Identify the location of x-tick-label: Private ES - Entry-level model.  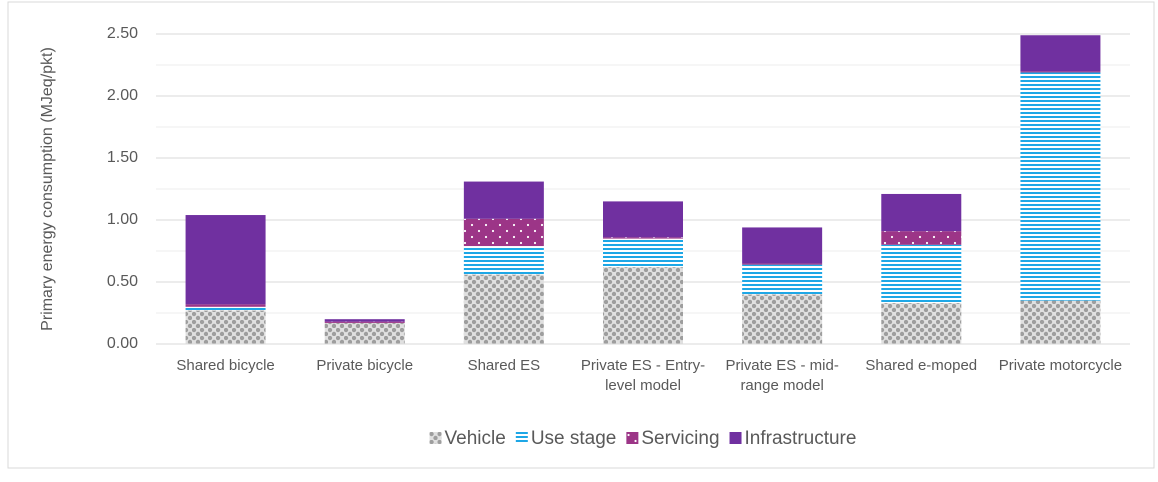
(643, 375).